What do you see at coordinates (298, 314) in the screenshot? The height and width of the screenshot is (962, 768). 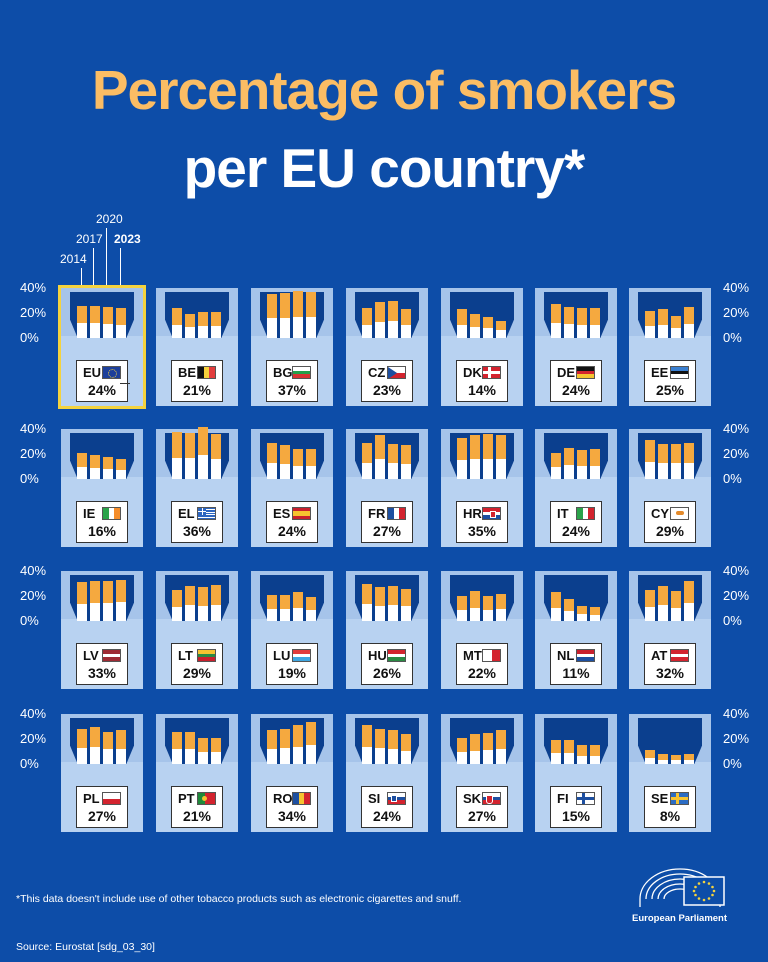 I see `bar-bg-2020` at bounding box center [298, 314].